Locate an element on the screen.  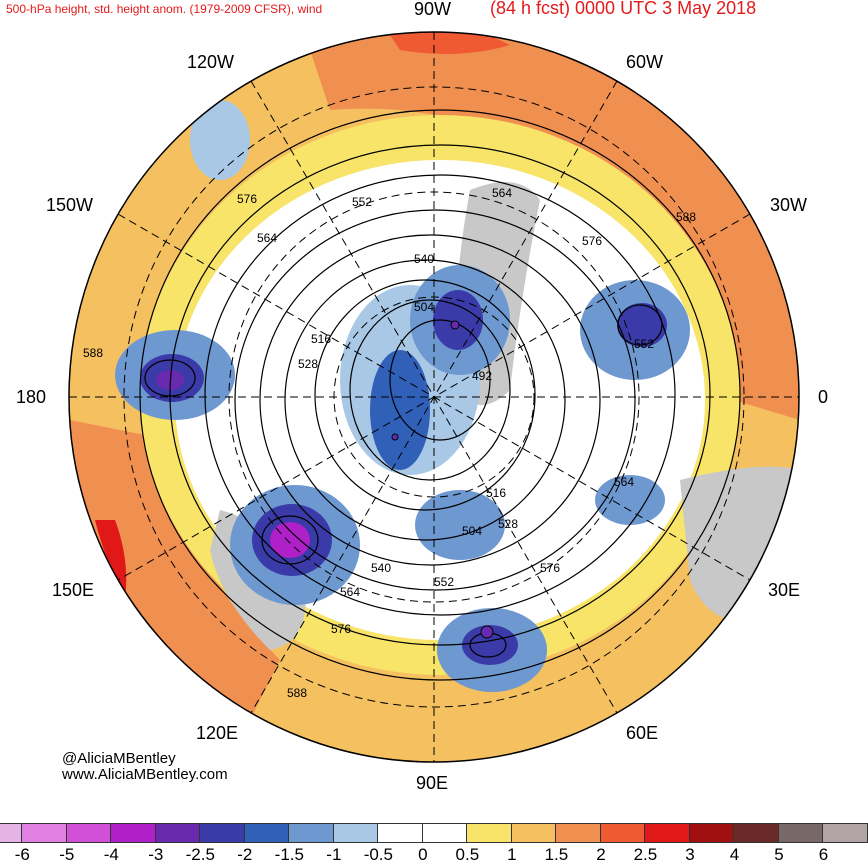
anomaly-core-polar is located at coordinates (400, 410).